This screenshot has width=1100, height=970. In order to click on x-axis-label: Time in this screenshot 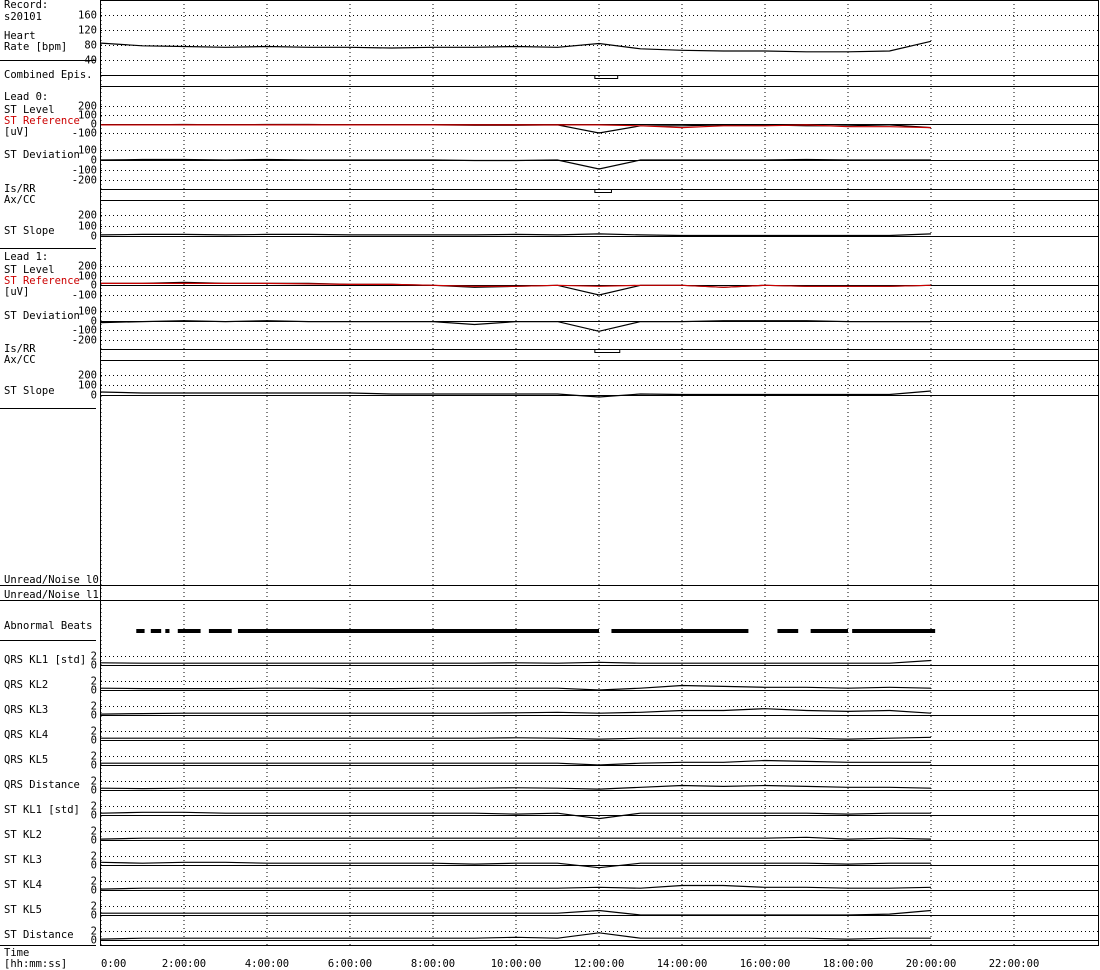, I will do `click(16, 953)`.